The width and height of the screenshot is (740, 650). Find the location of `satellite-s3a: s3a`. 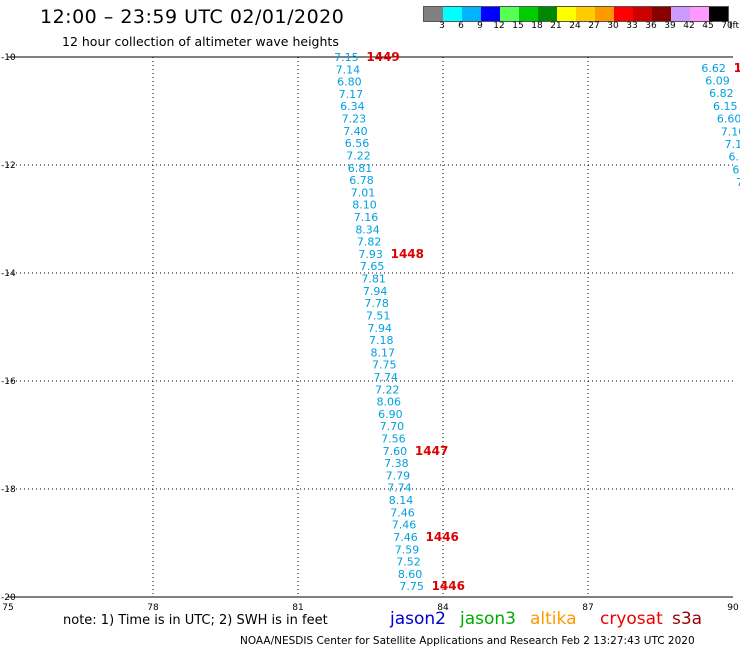

satellite-s3a: s3a is located at coordinates (687, 619).